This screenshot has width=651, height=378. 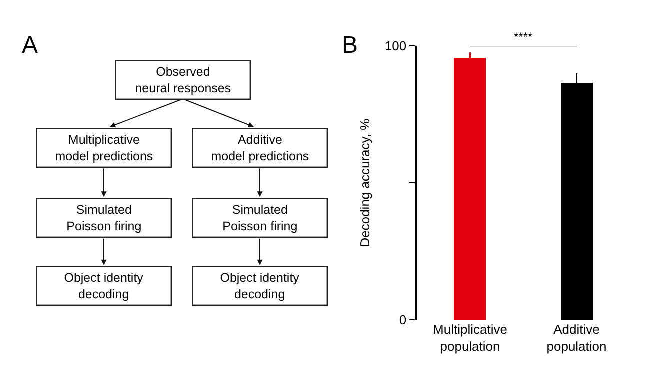 What do you see at coordinates (30, 45) in the screenshot?
I see `text: A` at bounding box center [30, 45].